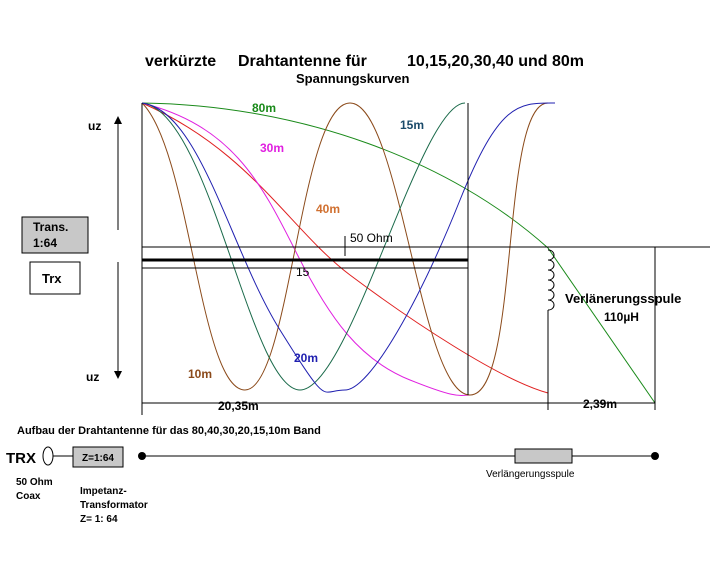 The width and height of the screenshot is (710, 567). Describe the element at coordinates (352, 78) in the screenshot. I see `t: Spannungskurven` at that location.